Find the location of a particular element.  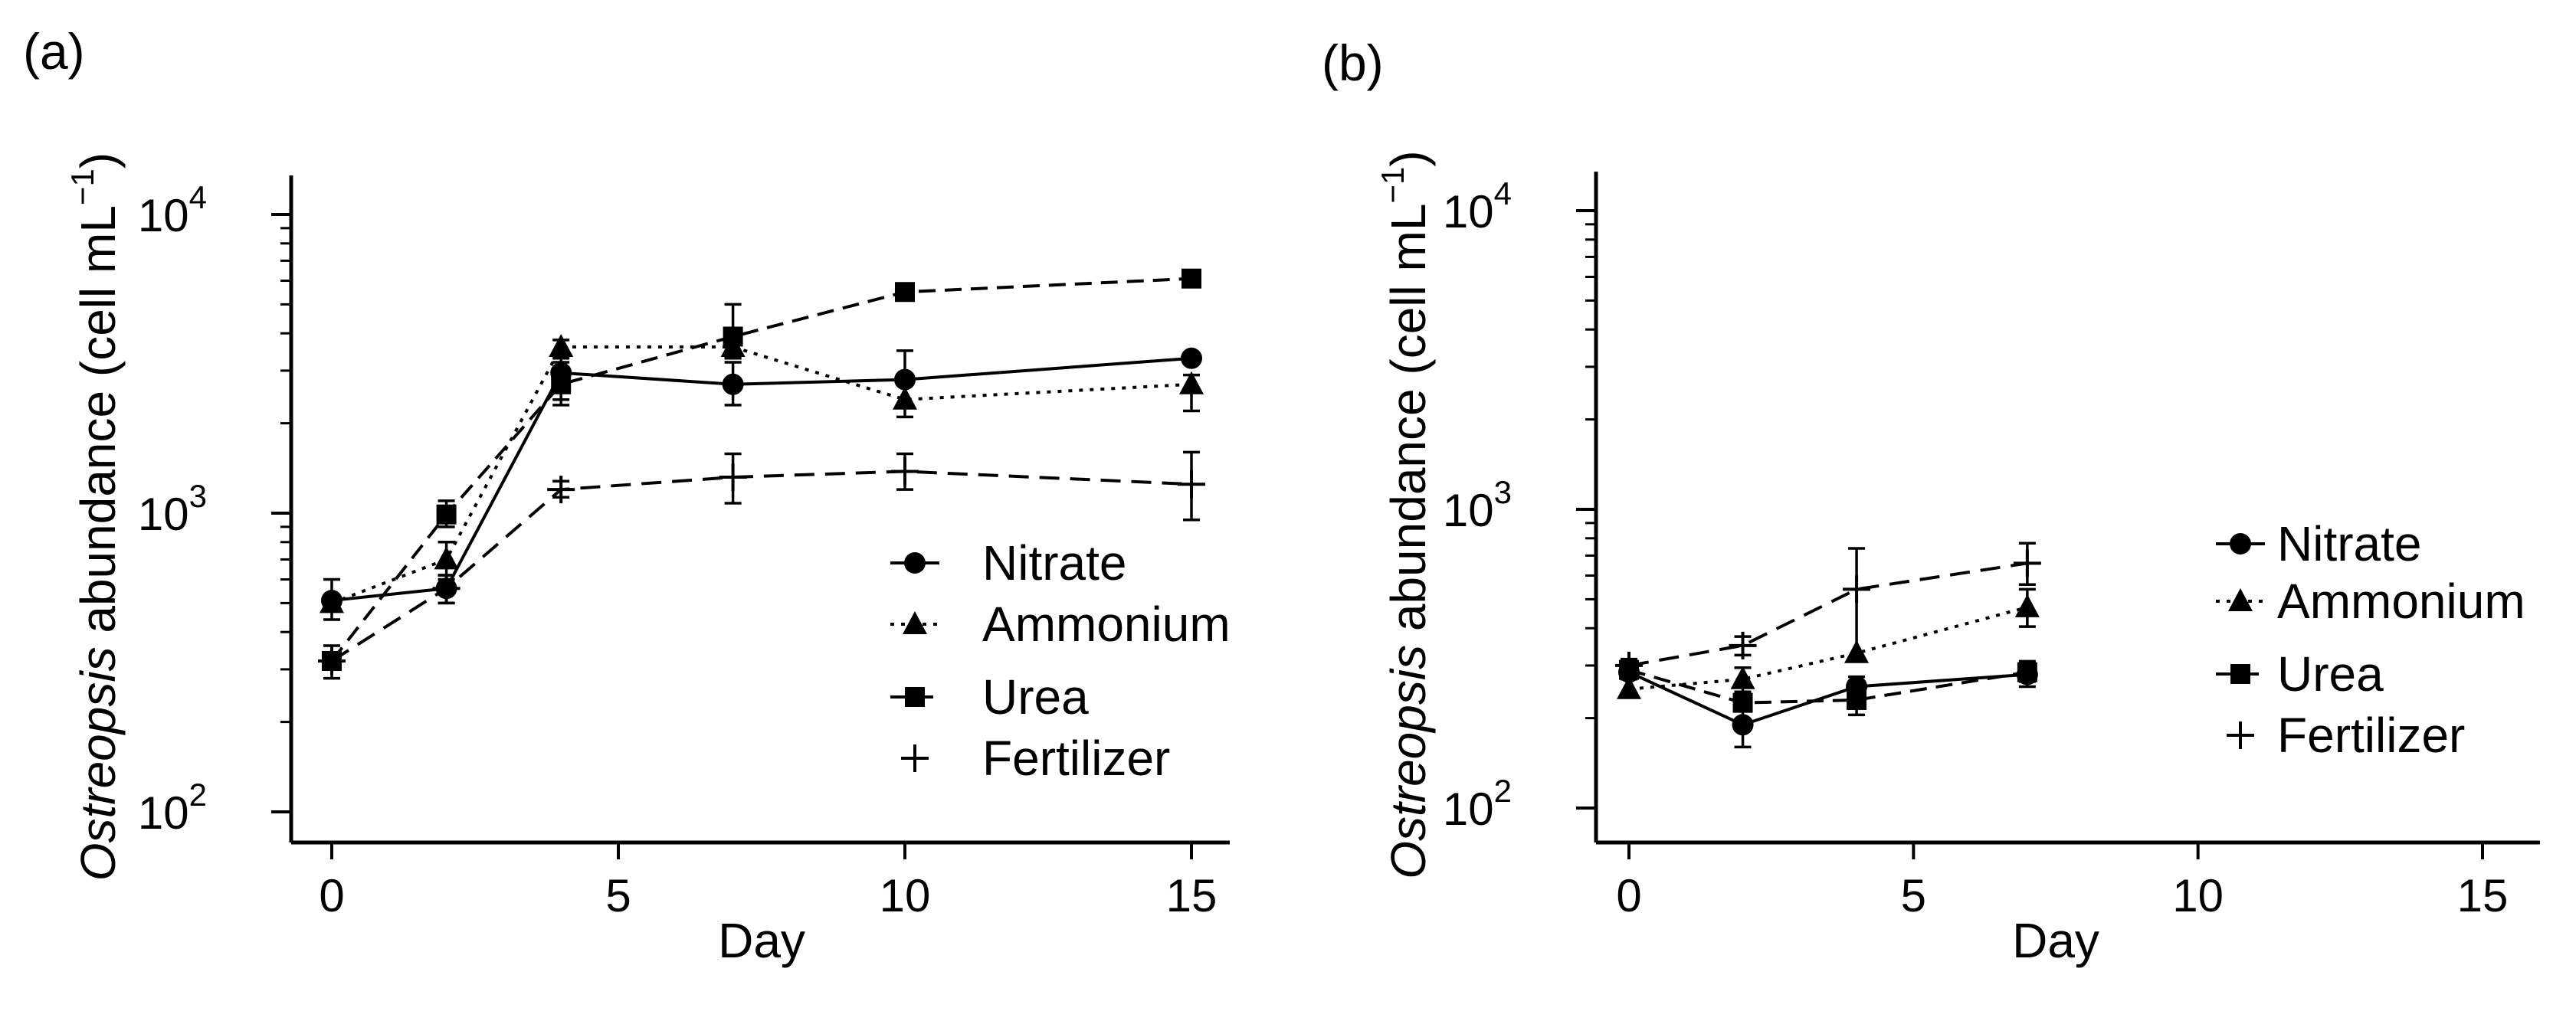

panel-label: (a) is located at coordinates (54, 51).